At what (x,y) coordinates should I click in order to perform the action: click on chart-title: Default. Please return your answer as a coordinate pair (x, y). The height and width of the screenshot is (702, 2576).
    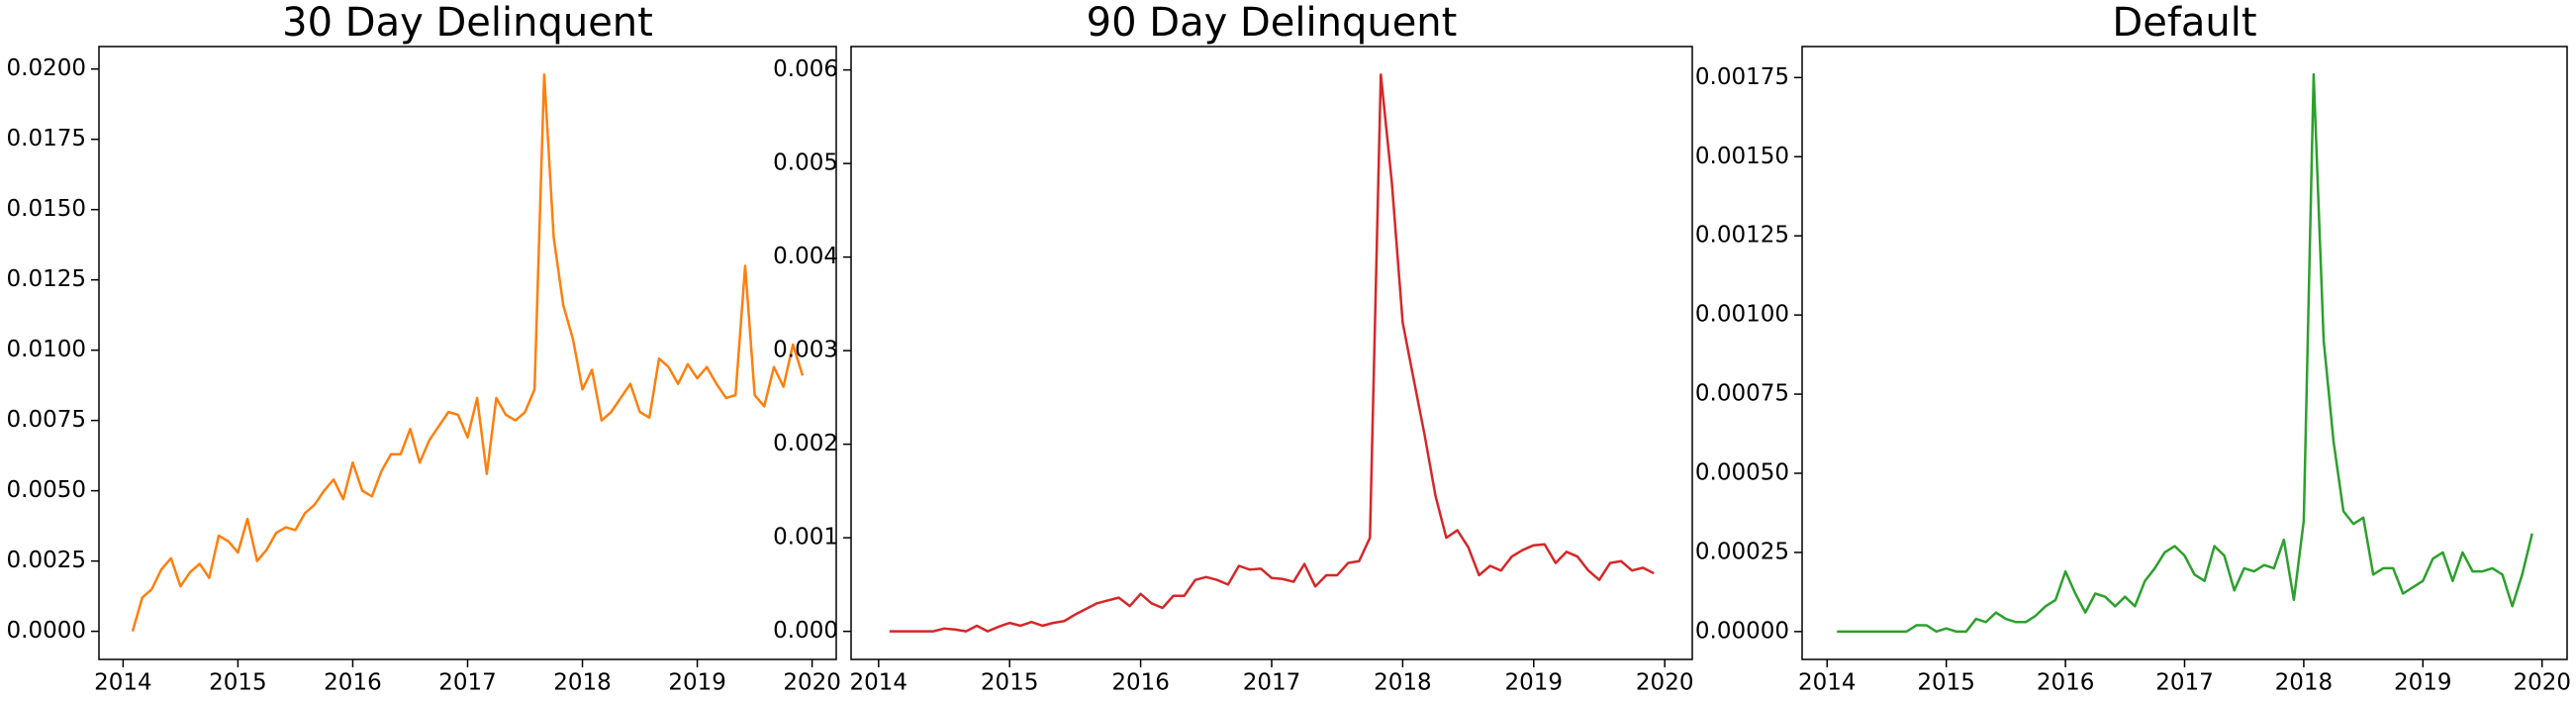
    Looking at the image, I should click on (2184, 23).